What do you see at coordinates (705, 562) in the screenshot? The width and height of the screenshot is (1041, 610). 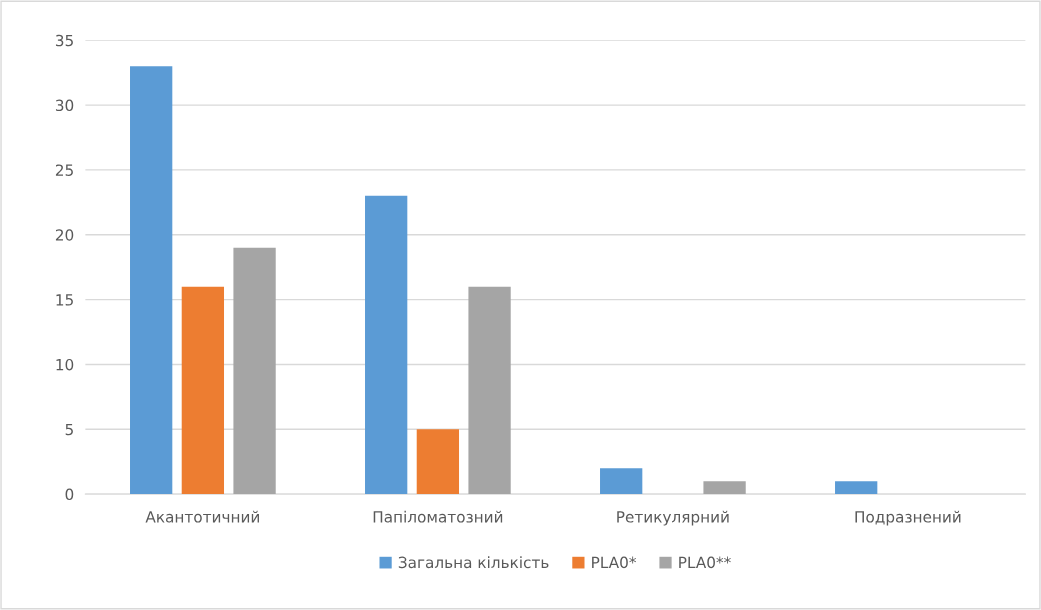 I see `legend-label: PLA0**` at bounding box center [705, 562].